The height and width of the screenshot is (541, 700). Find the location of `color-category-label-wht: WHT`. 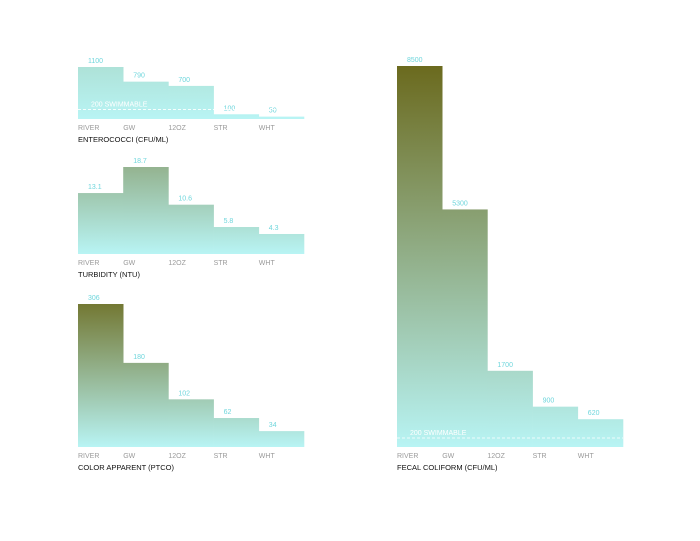

color-category-label-wht: WHT is located at coordinates (267, 456).